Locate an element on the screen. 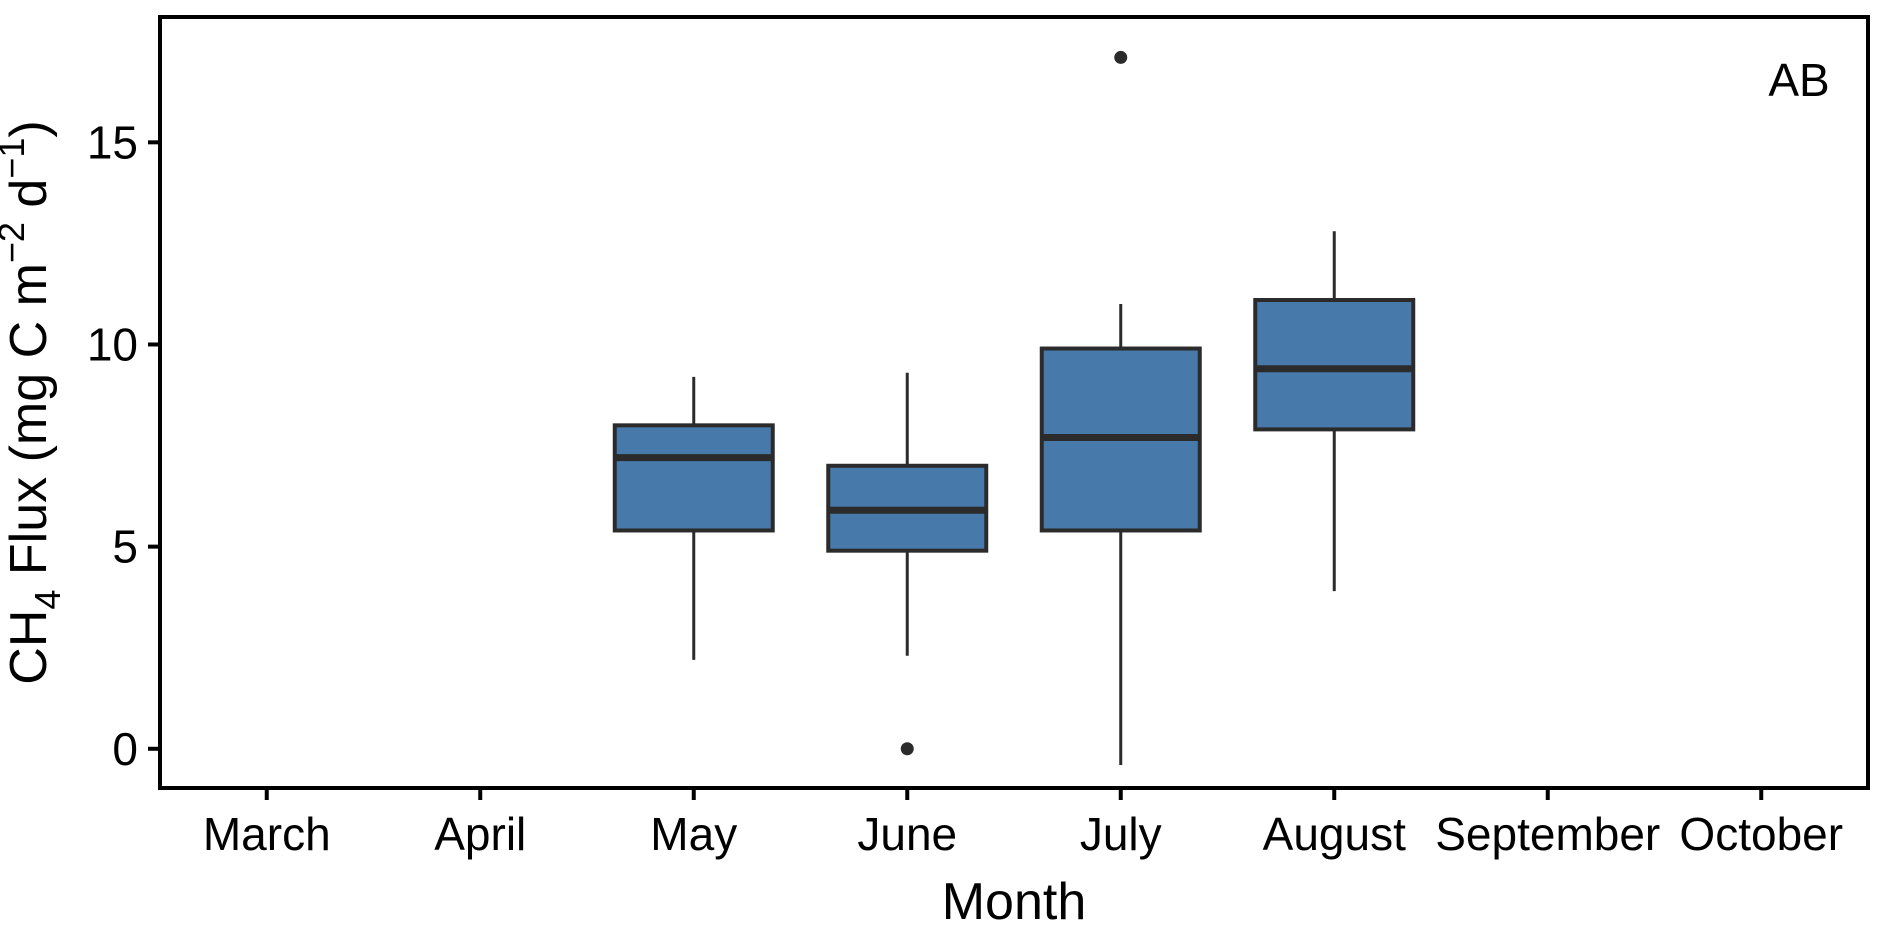  boxplot-may is located at coordinates (693, 518).